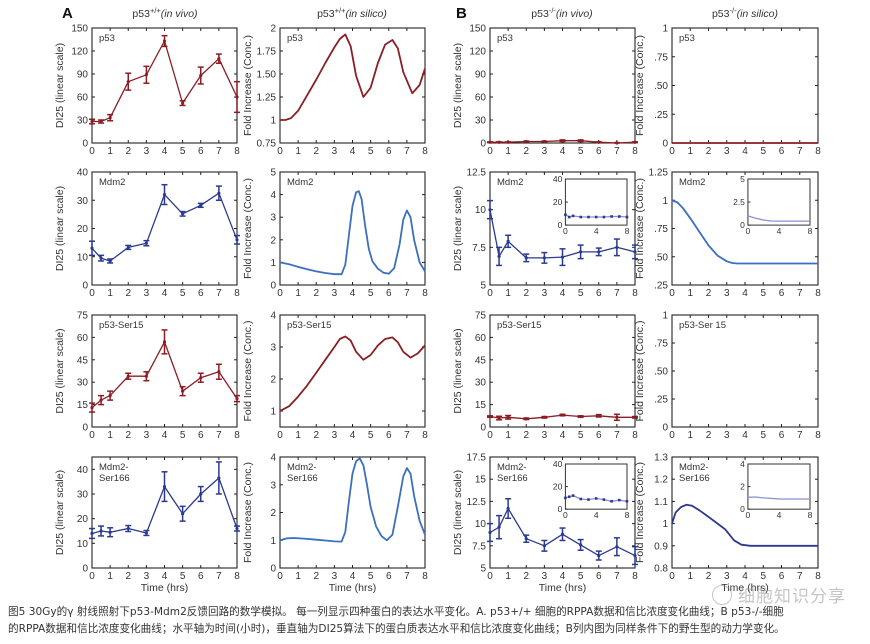 This screenshot has height=644, width=870. I want to click on column-title-condition: (in silico), so click(365, 14).